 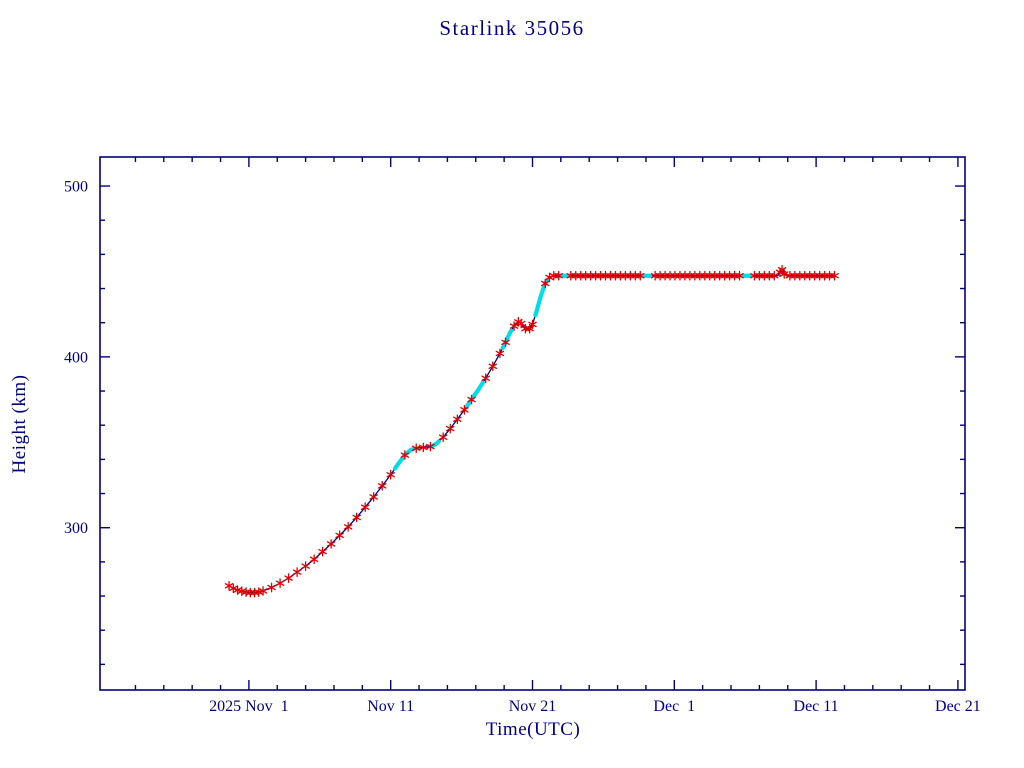 What do you see at coordinates (674, 706) in the screenshot?
I see `x-tick-label: Dec 1` at bounding box center [674, 706].